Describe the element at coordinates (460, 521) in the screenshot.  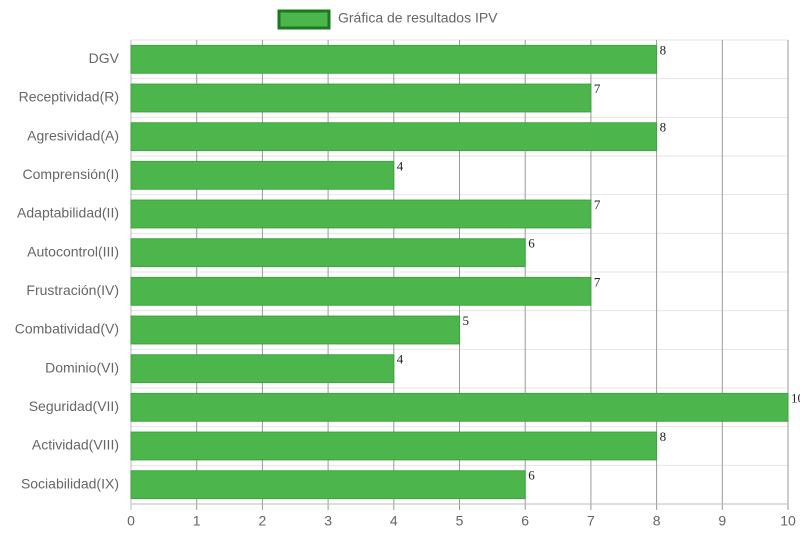
I see `x-tick-label: 5` at that location.